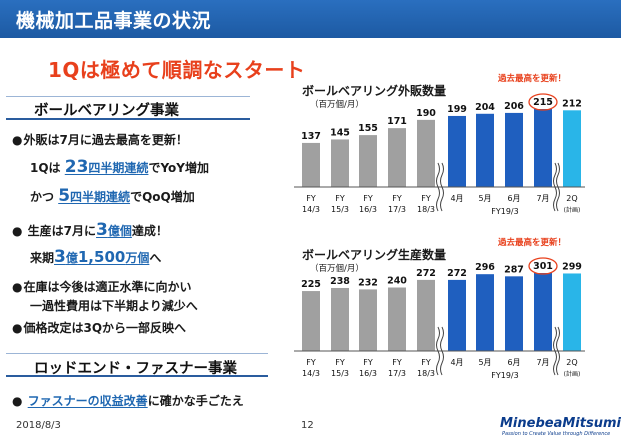 This screenshot has width=621, height=438. Describe the element at coordinates (340, 132) in the screenshot. I see `data-label: 145` at that location.